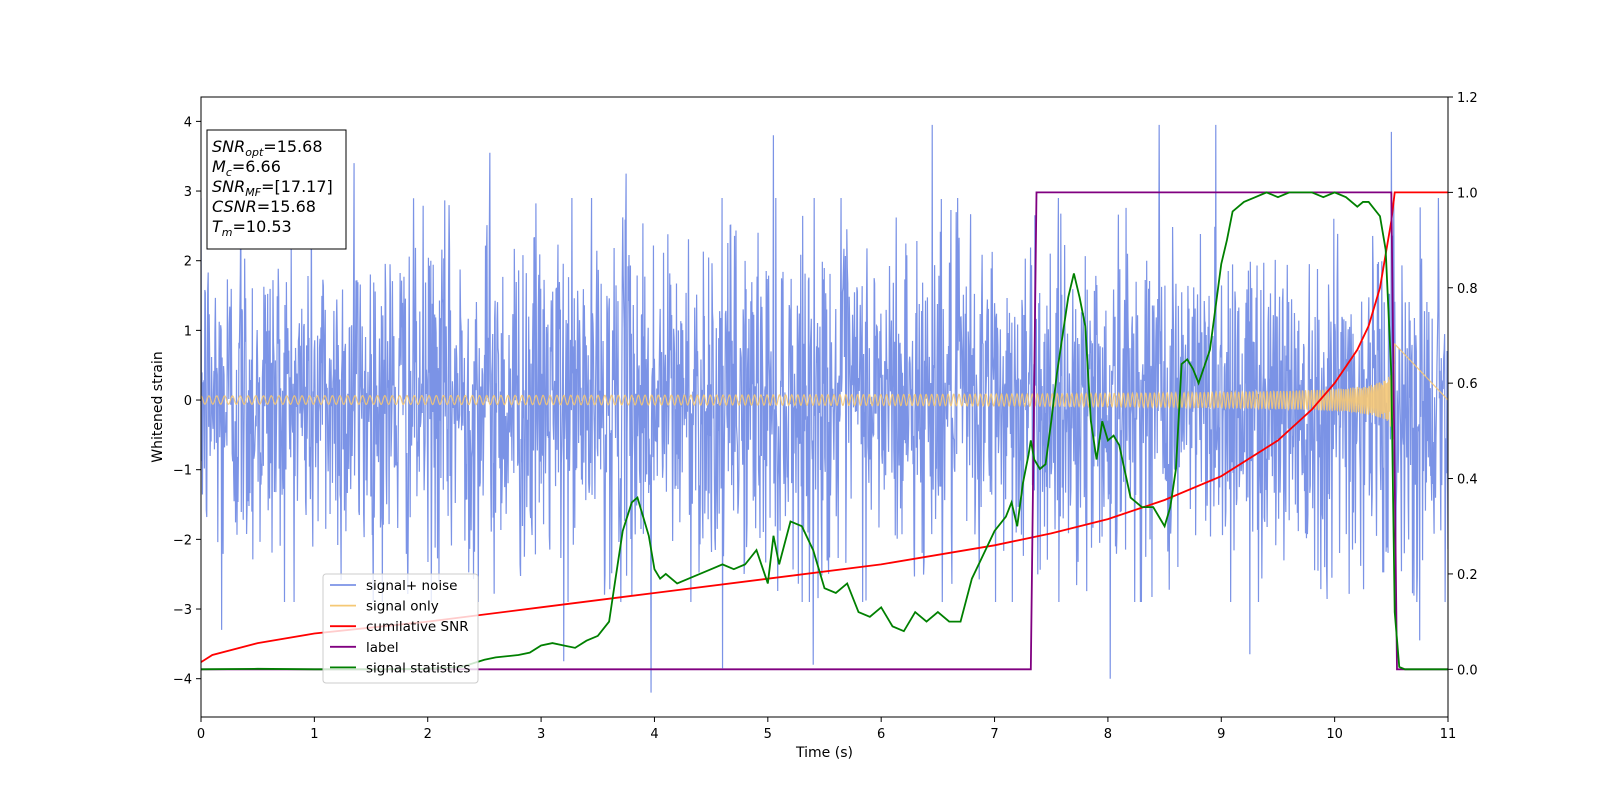  Describe the element at coordinates (252, 228) in the screenshot. I see `annotation-line: Tm=10.53` at that location.